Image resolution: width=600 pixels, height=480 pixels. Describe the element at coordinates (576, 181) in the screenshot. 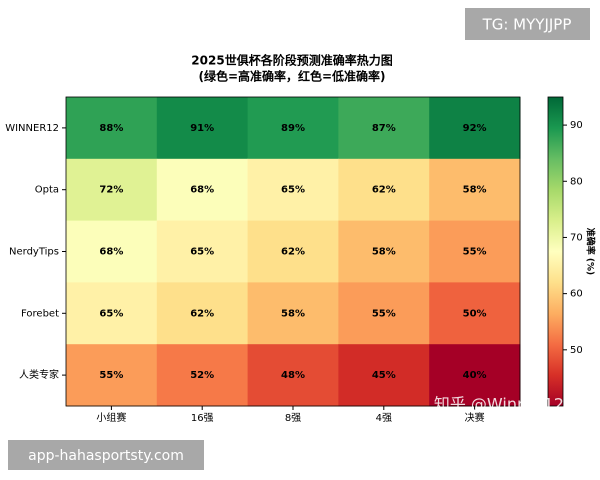

I see `colorbar-tick-label: 80` at that location.